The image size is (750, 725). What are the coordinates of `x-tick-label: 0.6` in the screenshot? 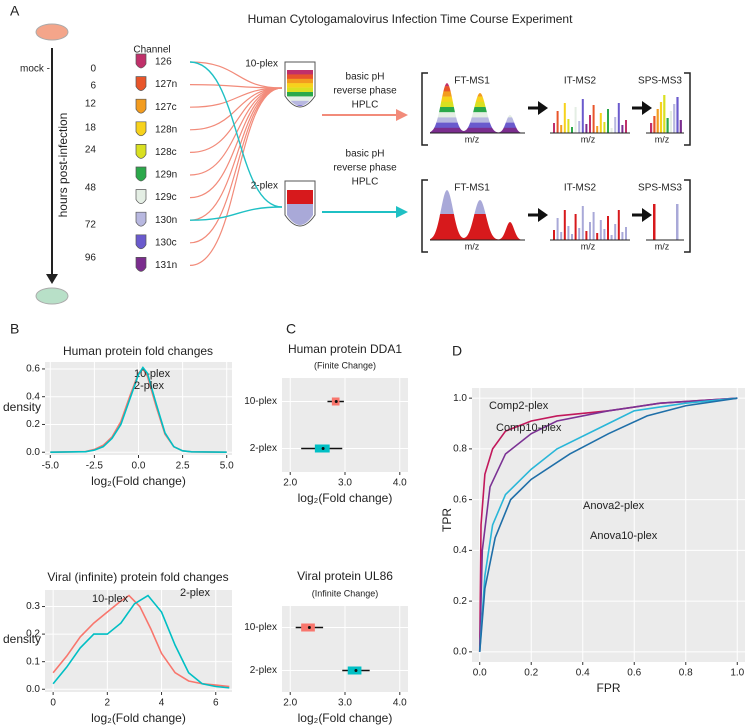 It's located at (634, 673).